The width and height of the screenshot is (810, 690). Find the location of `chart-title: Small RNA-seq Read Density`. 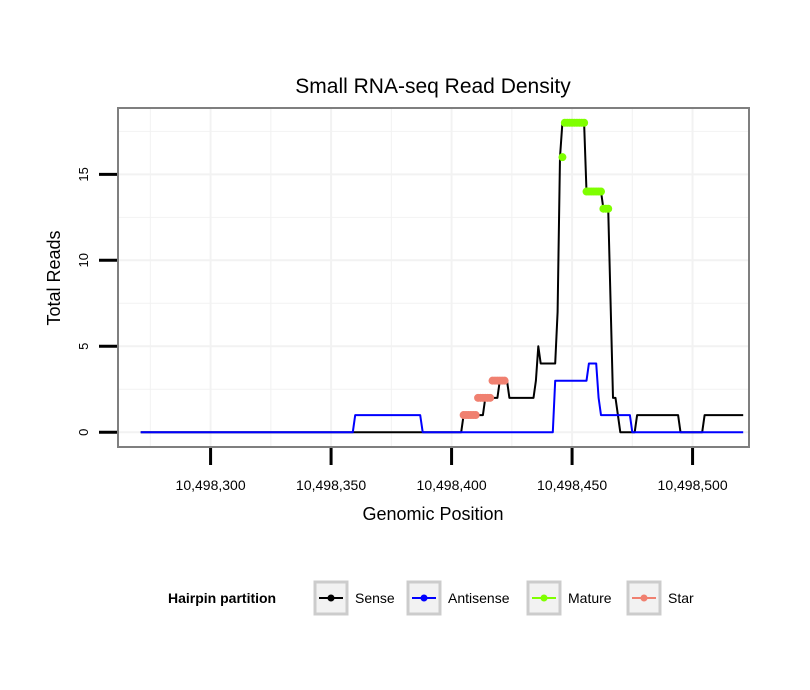

chart-title: Small RNA-seq Read Density is located at coordinates (433, 86).